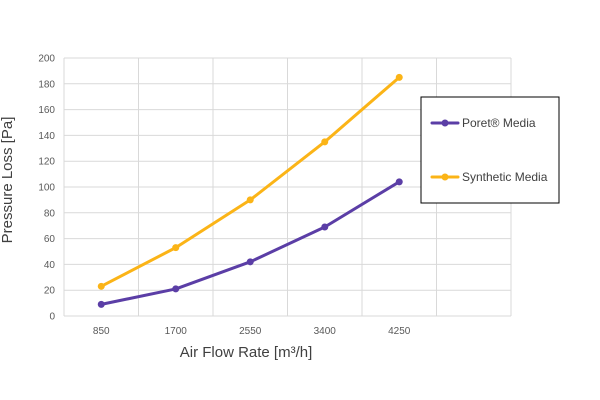 The image size is (600, 400). I want to click on x-tick-label: 3400, so click(325, 331).